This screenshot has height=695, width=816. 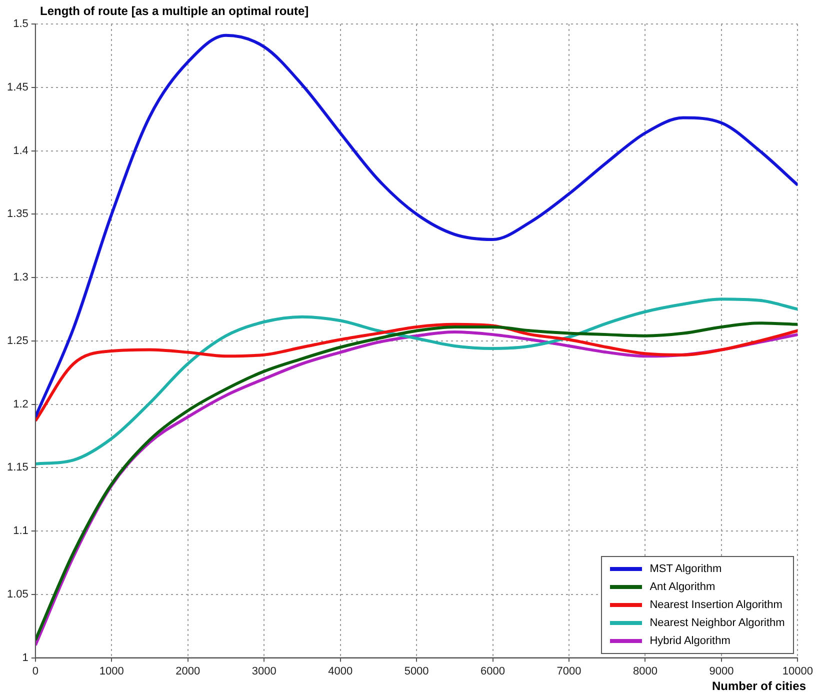 What do you see at coordinates (340, 671) in the screenshot?
I see `x-tick-label: 4000` at bounding box center [340, 671].